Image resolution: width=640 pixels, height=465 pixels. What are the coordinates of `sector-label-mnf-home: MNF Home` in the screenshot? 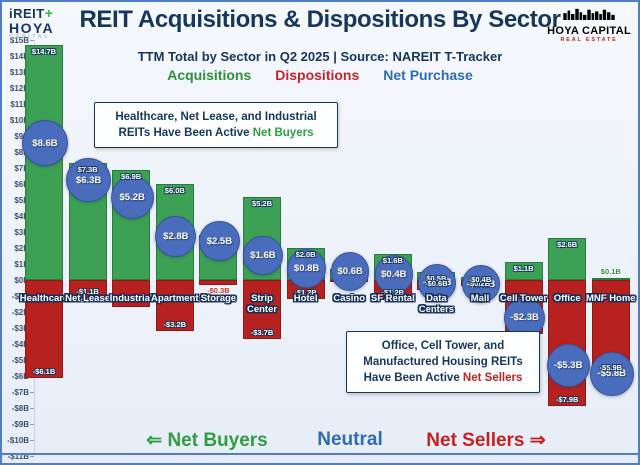 It's located at (610, 298).